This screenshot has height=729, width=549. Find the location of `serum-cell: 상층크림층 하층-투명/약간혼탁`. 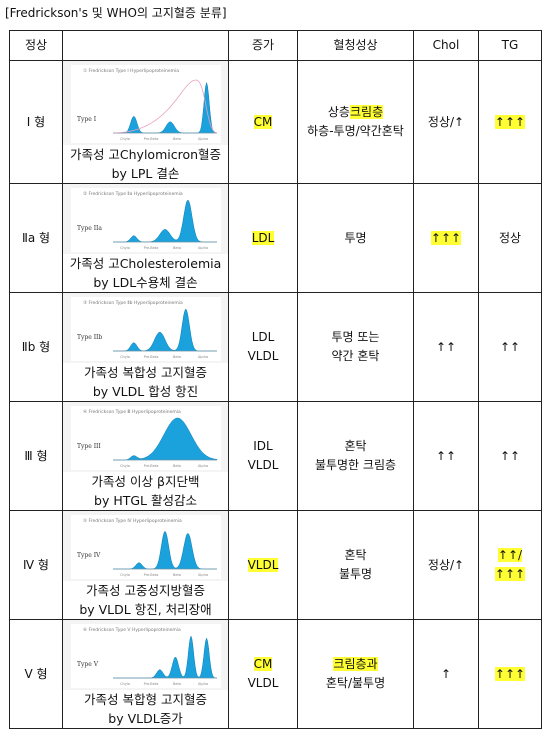

serum-cell: 상층크림층 하층-투명/약간혼탁 is located at coordinates (355, 122).